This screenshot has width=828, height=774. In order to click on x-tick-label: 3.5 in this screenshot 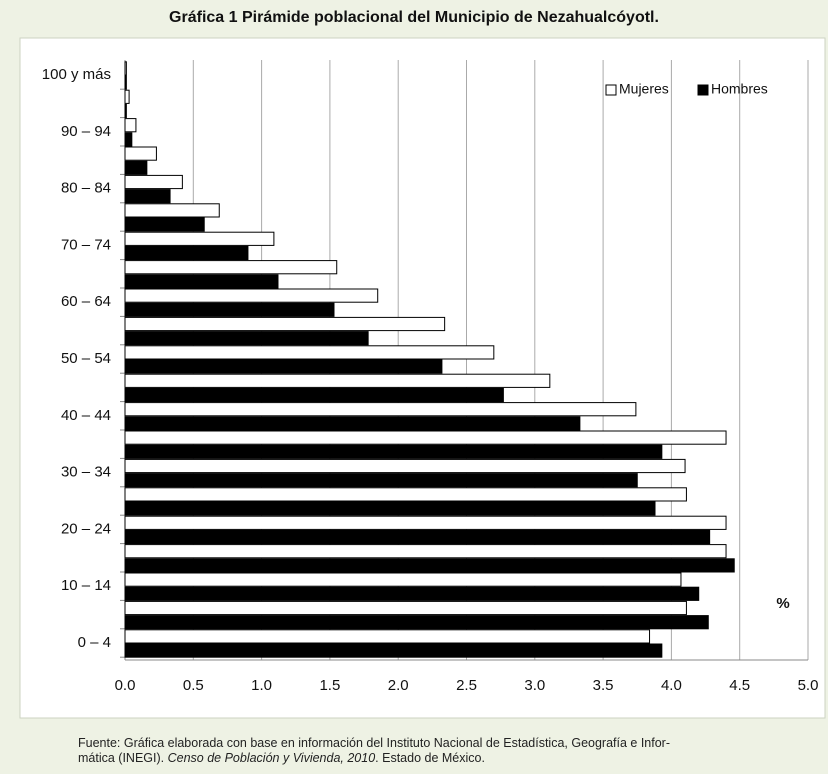, I will do `click(603, 685)`.